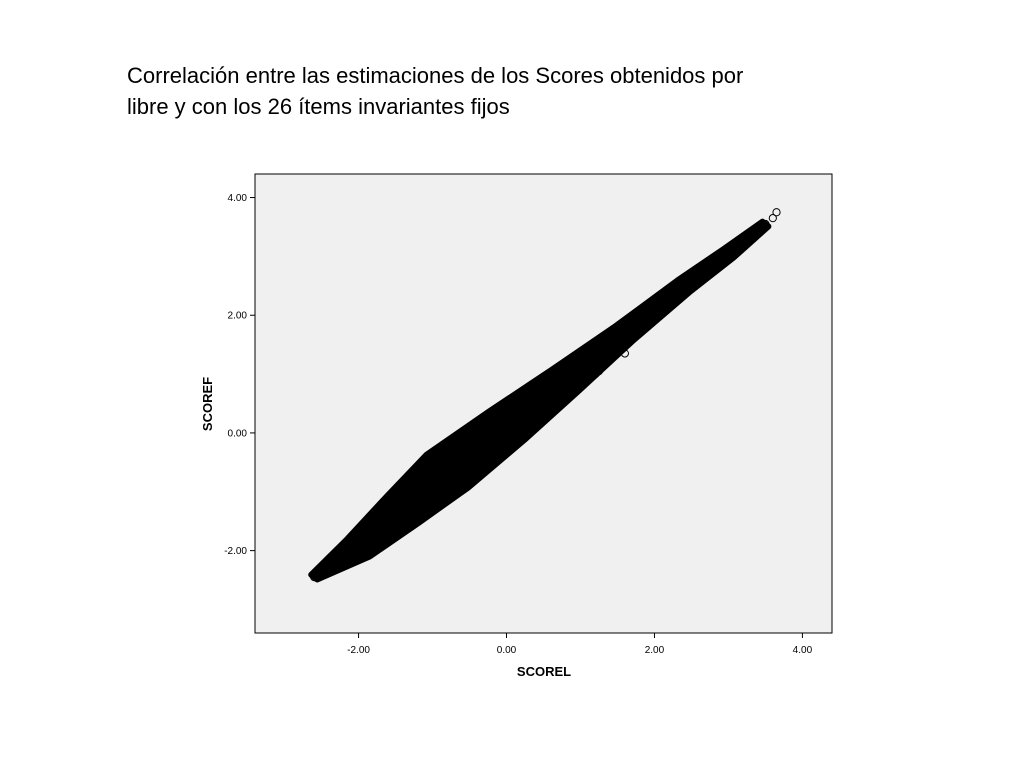 This screenshot has height=768, width=1024. Describe the element at coordinates (507, 650) in the screenshot. I see `x-tick-label: 0.00` at that location.